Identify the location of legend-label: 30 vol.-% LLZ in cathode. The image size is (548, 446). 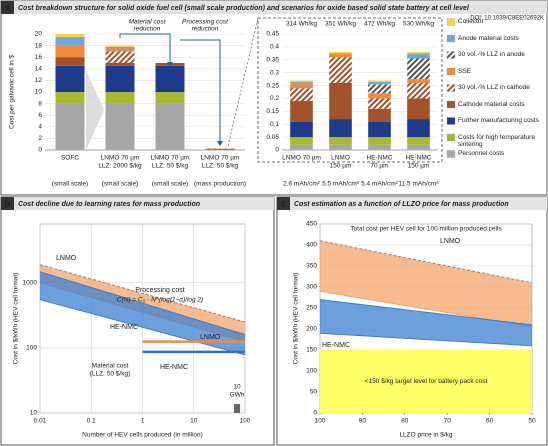
(494, 87).